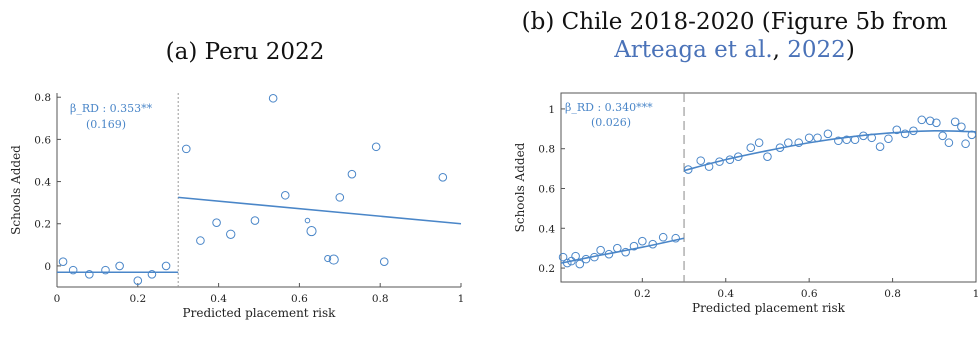 This screenshot has height=341, width=979. What do you see at coordinates (816, 50) in the screenshot?
I see `citation-year-link: 2022` at bounding box center [816, 50].